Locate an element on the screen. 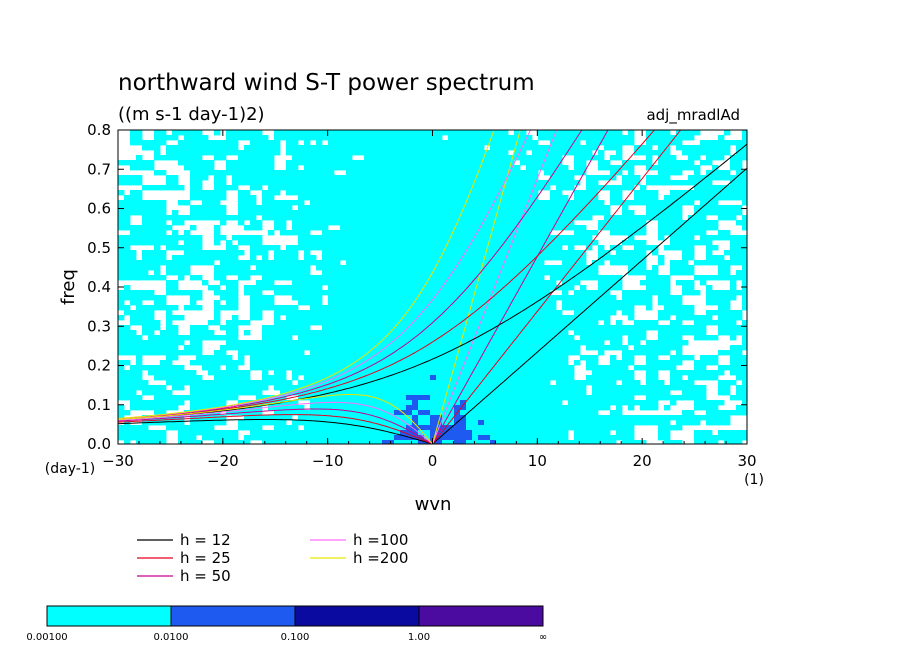  power-cell-2013 is located at coordinates (613, 248).